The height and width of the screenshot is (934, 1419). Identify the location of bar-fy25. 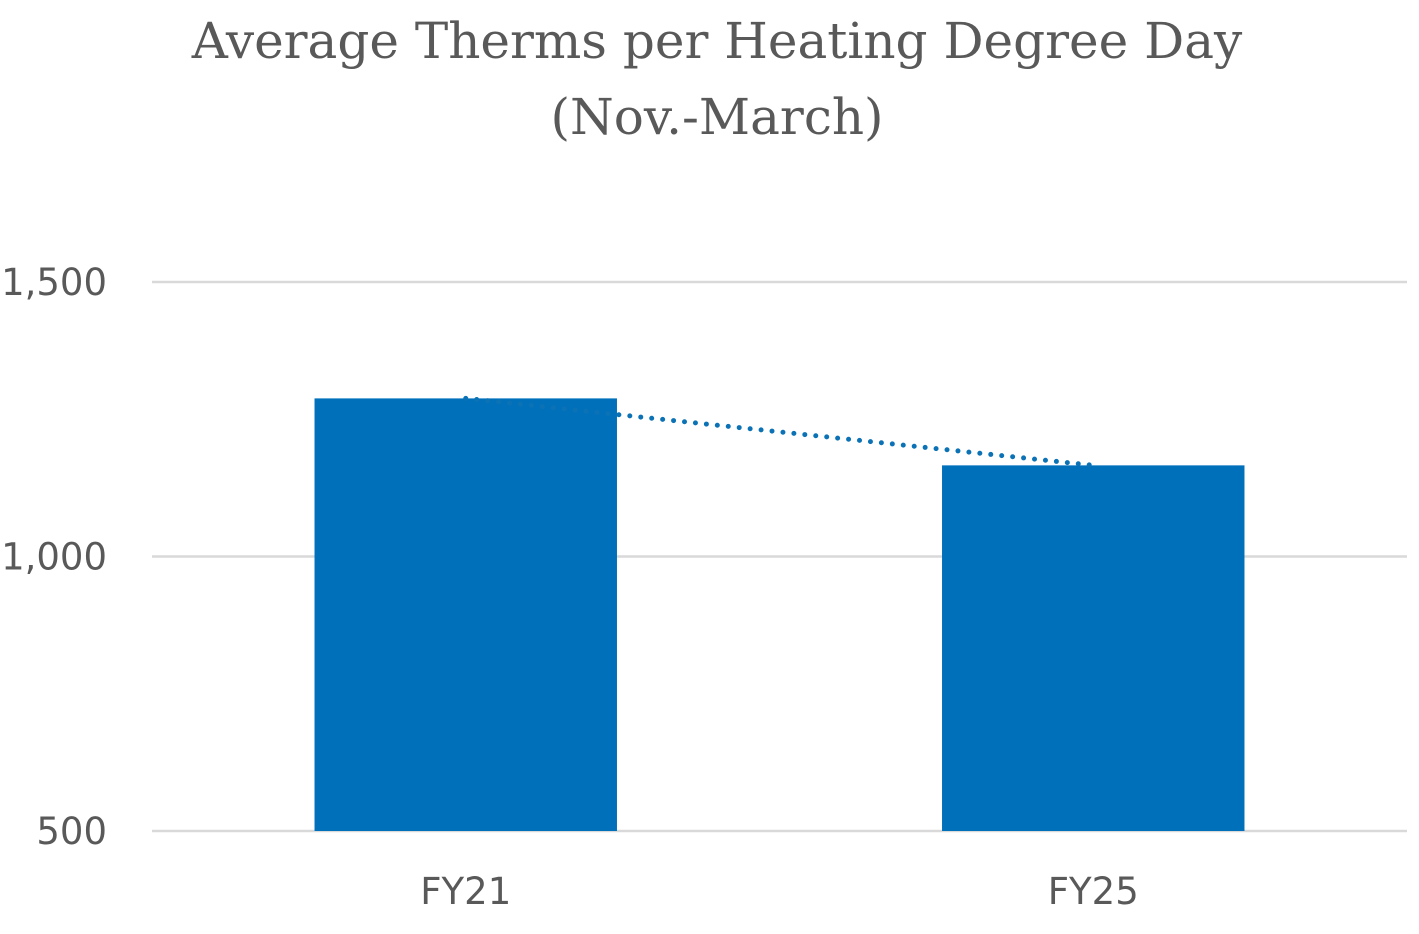
(1093, 648).